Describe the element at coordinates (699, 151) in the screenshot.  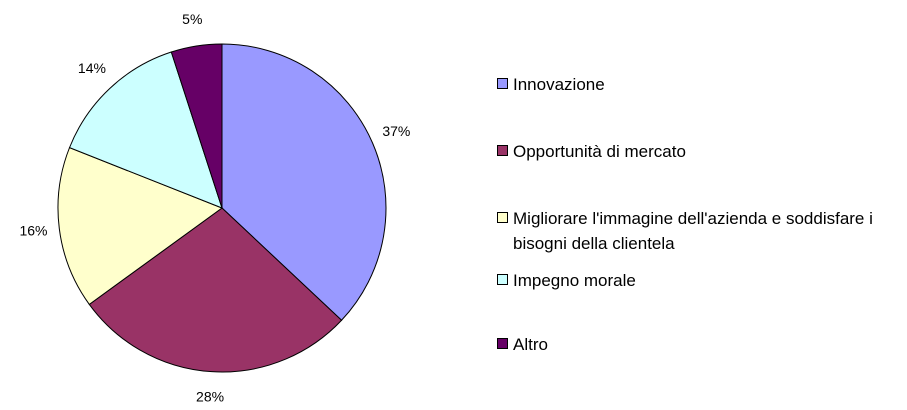
I see `legend-item: Opportunità di mercato` at that location.